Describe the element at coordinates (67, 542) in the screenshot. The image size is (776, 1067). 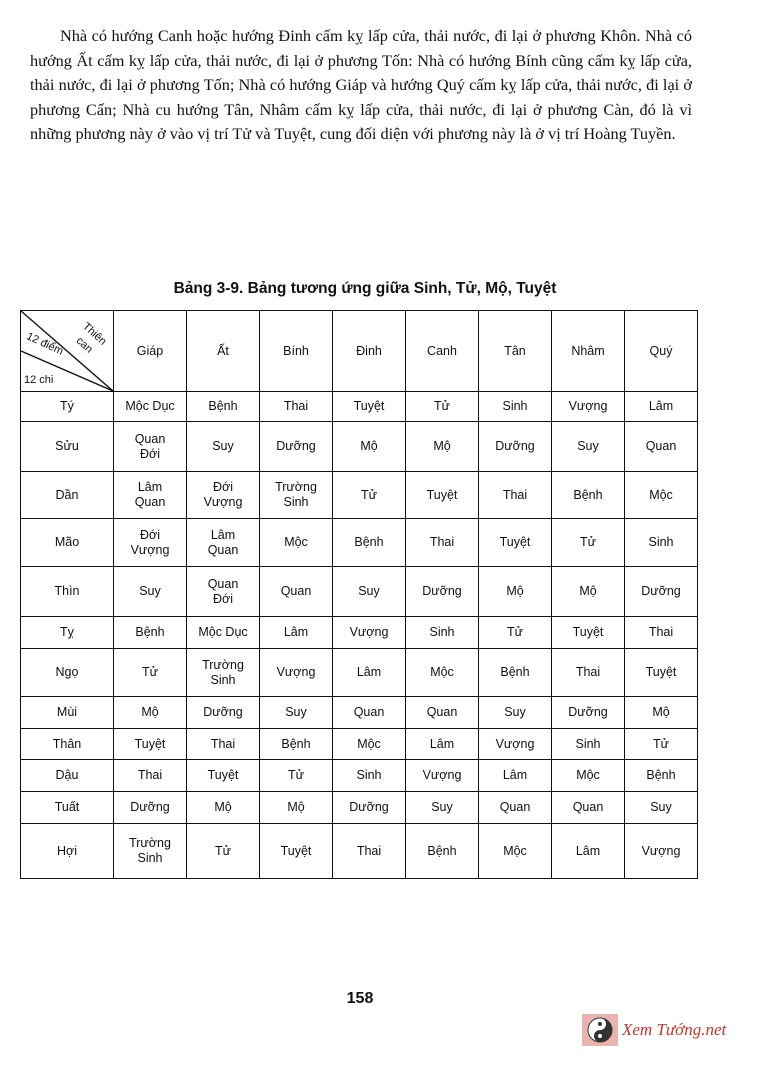
I see `row-label: Mão` at that location.